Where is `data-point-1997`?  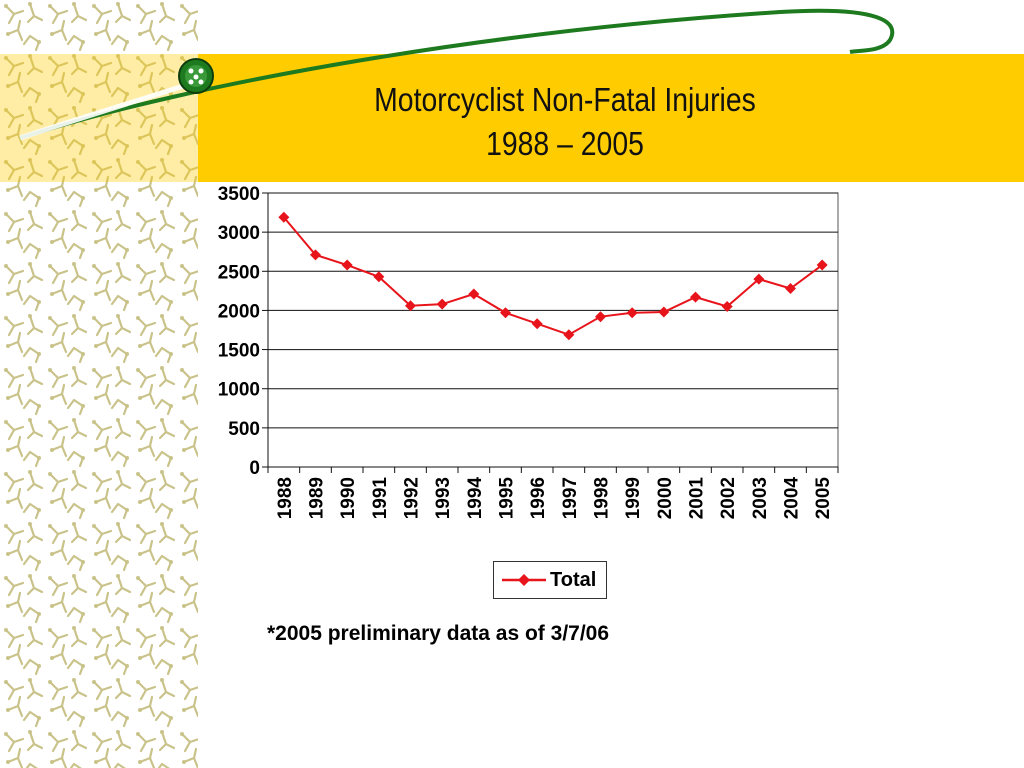 data-point-1997 is located at coordinates (569, 335).